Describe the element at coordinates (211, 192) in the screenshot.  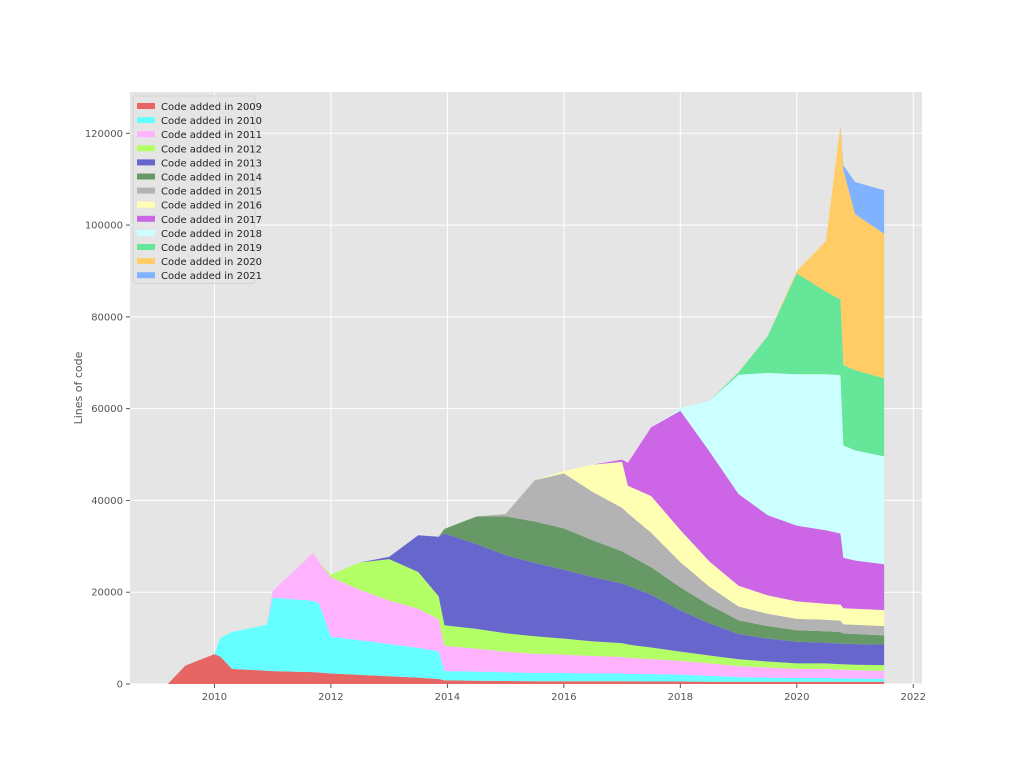
I see `legend-label: Code added in 2015` at that location.